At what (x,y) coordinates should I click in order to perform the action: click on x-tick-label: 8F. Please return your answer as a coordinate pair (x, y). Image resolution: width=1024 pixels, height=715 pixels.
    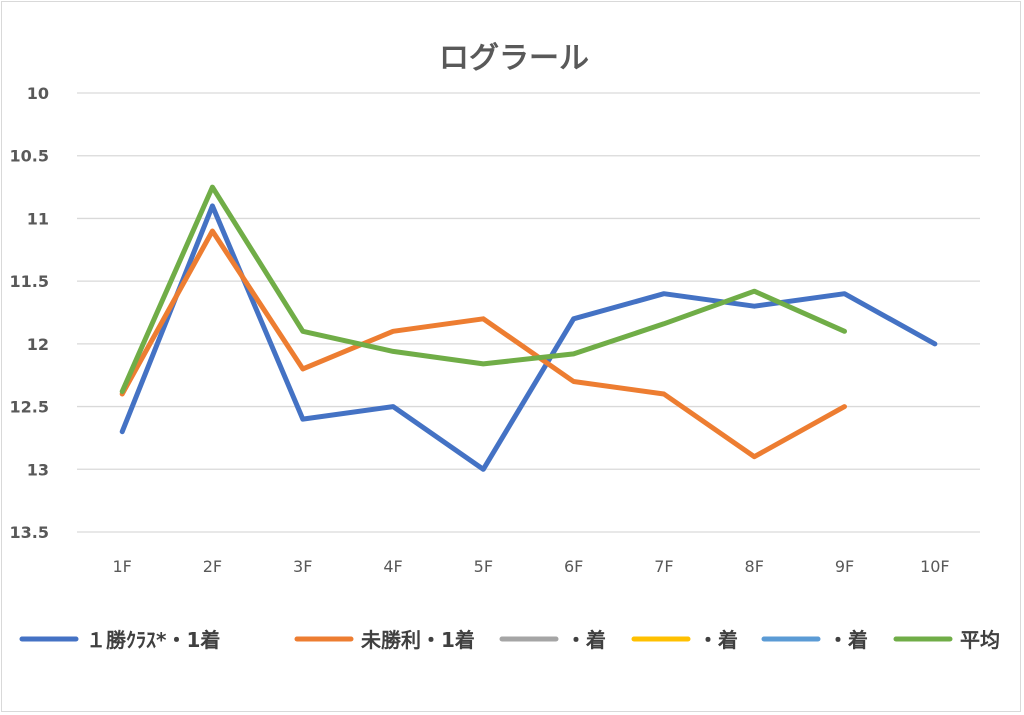
    Looking at the image, I should click on (754, 566).